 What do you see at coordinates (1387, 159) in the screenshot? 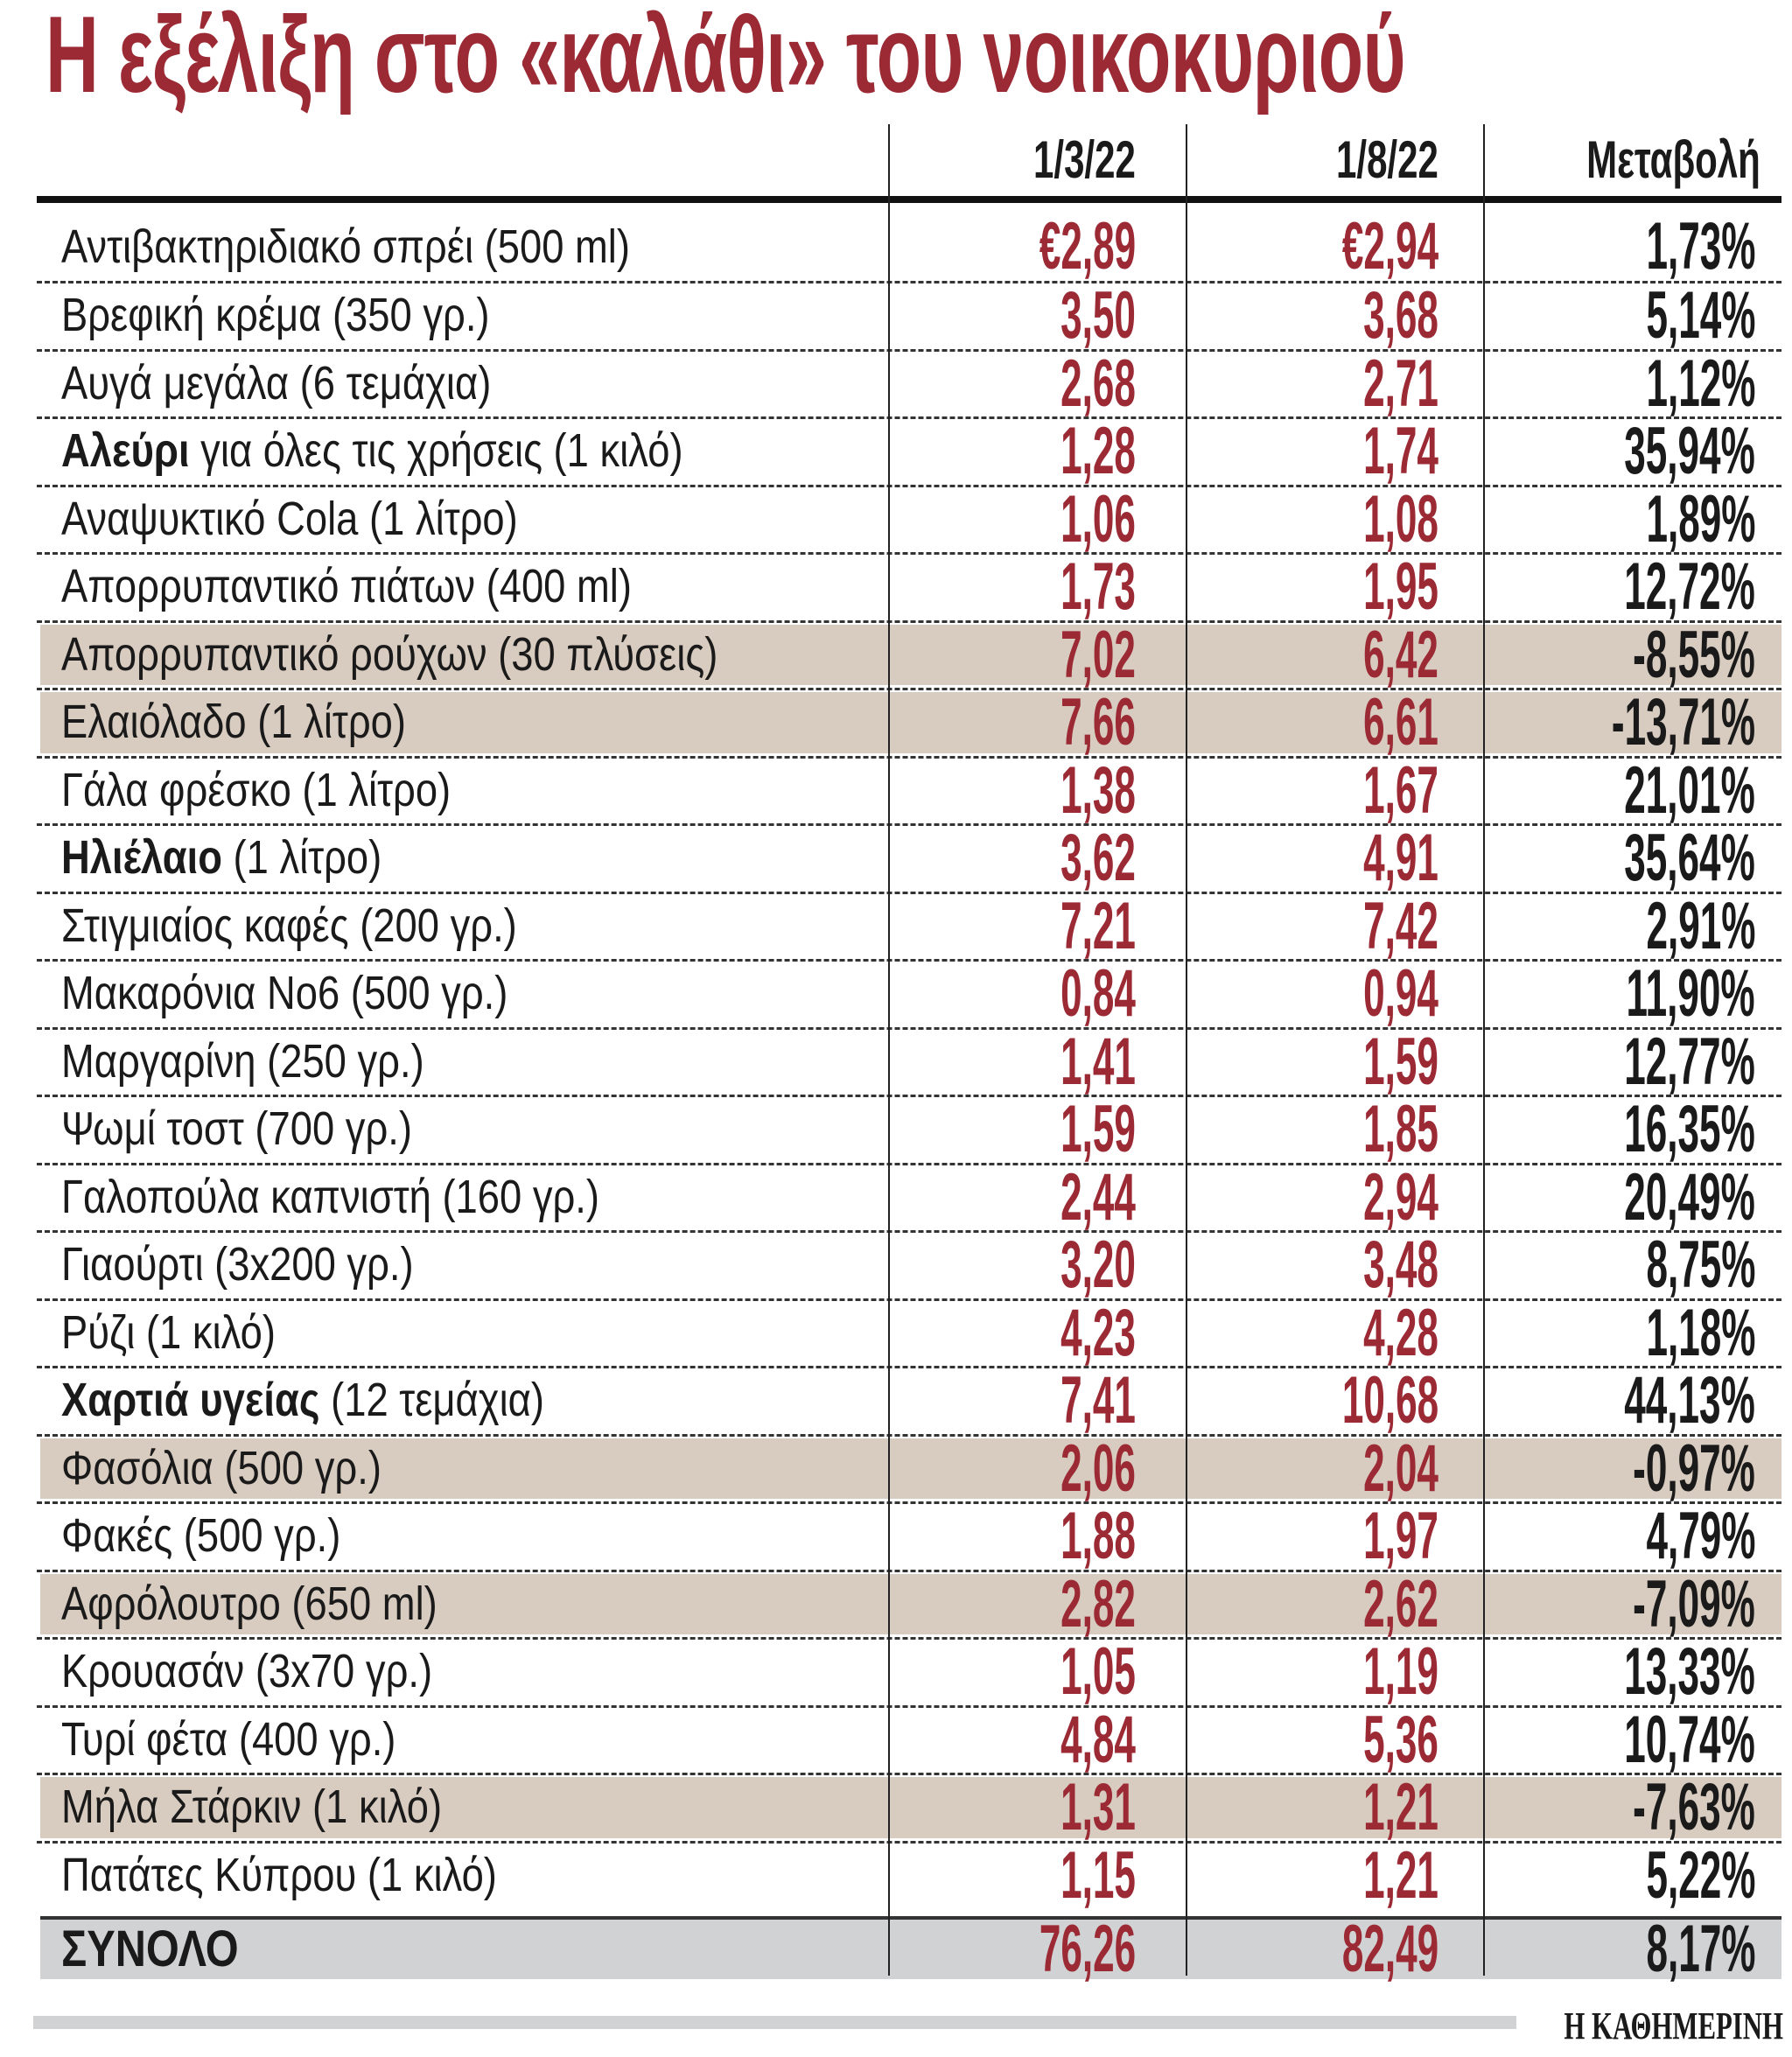
I see `column-header-date2: 1/8/22` at bounding box center [1387, 159].